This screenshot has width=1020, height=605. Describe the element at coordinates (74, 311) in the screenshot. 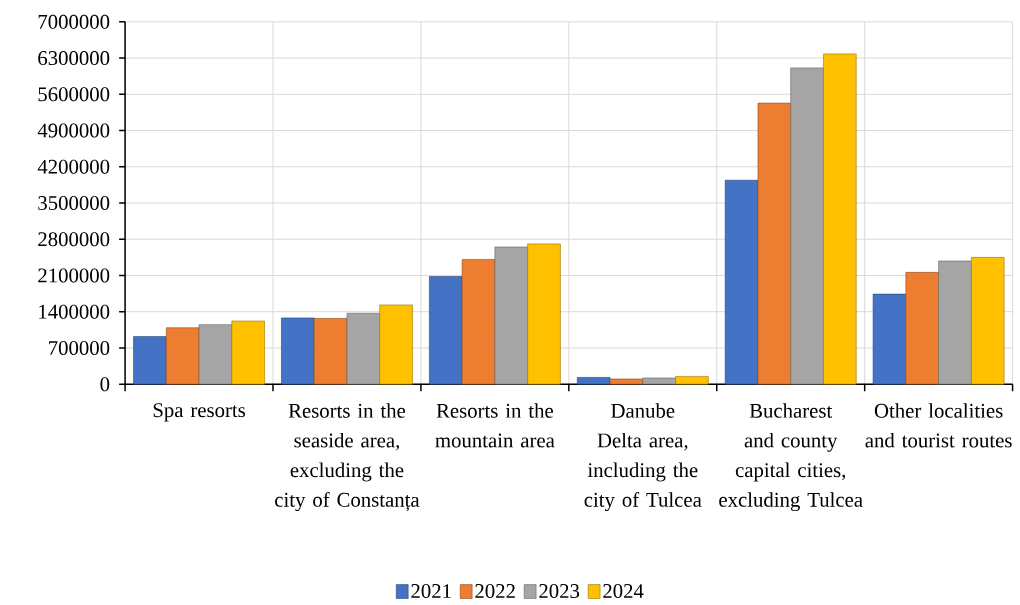

I see `y-tick-label: 1400000` at that location.